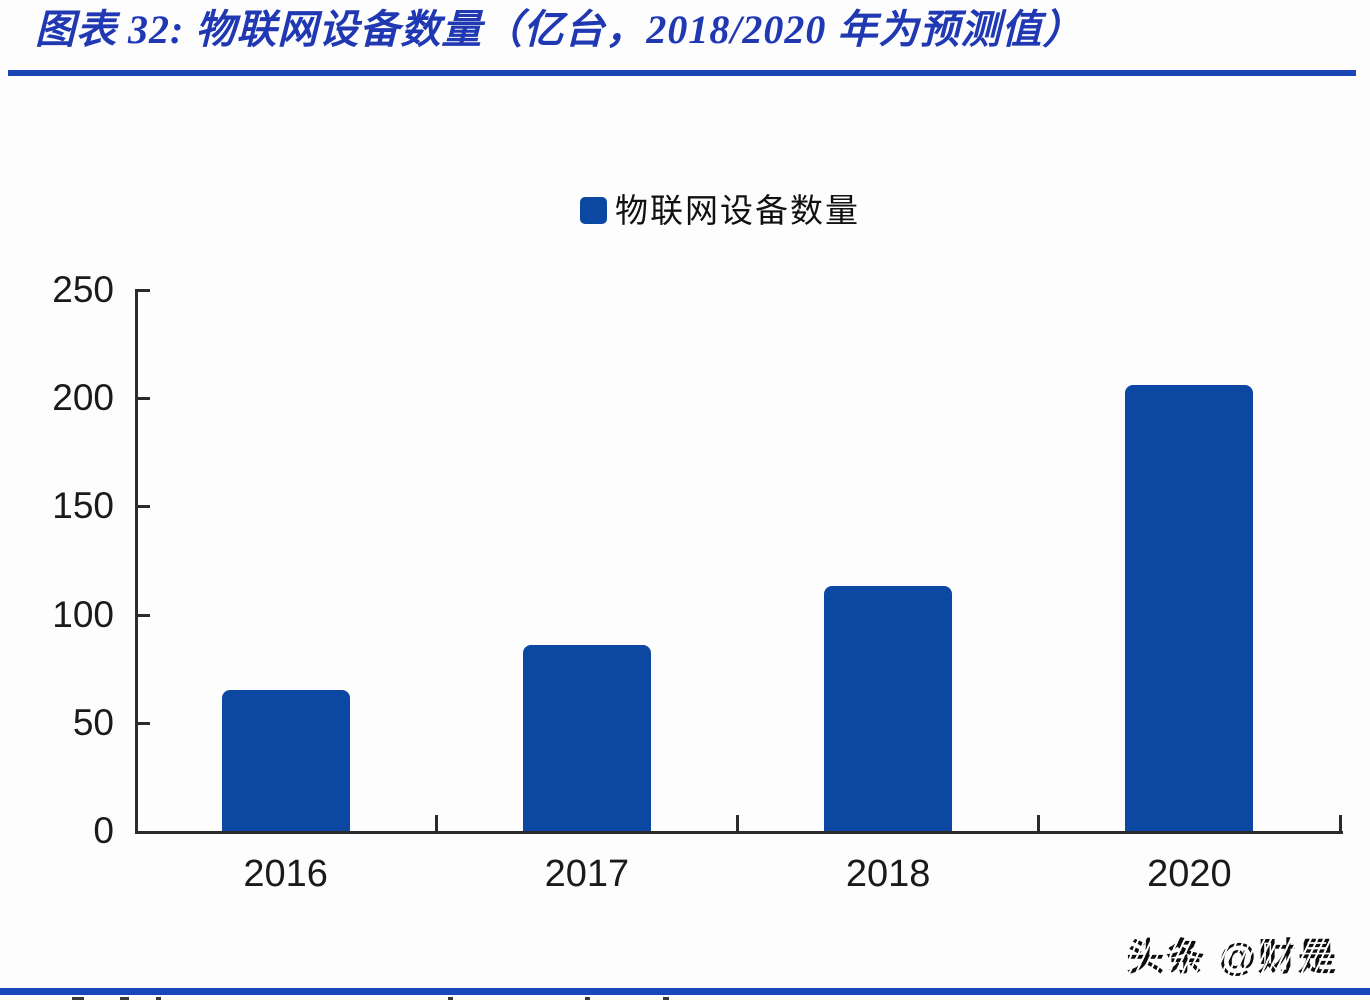 This screenshot has width=1370, height=1000. What do you see at coordinates (888, 708) in the screenshot?
I see `bar-2018` at bounding box center [888, 708].